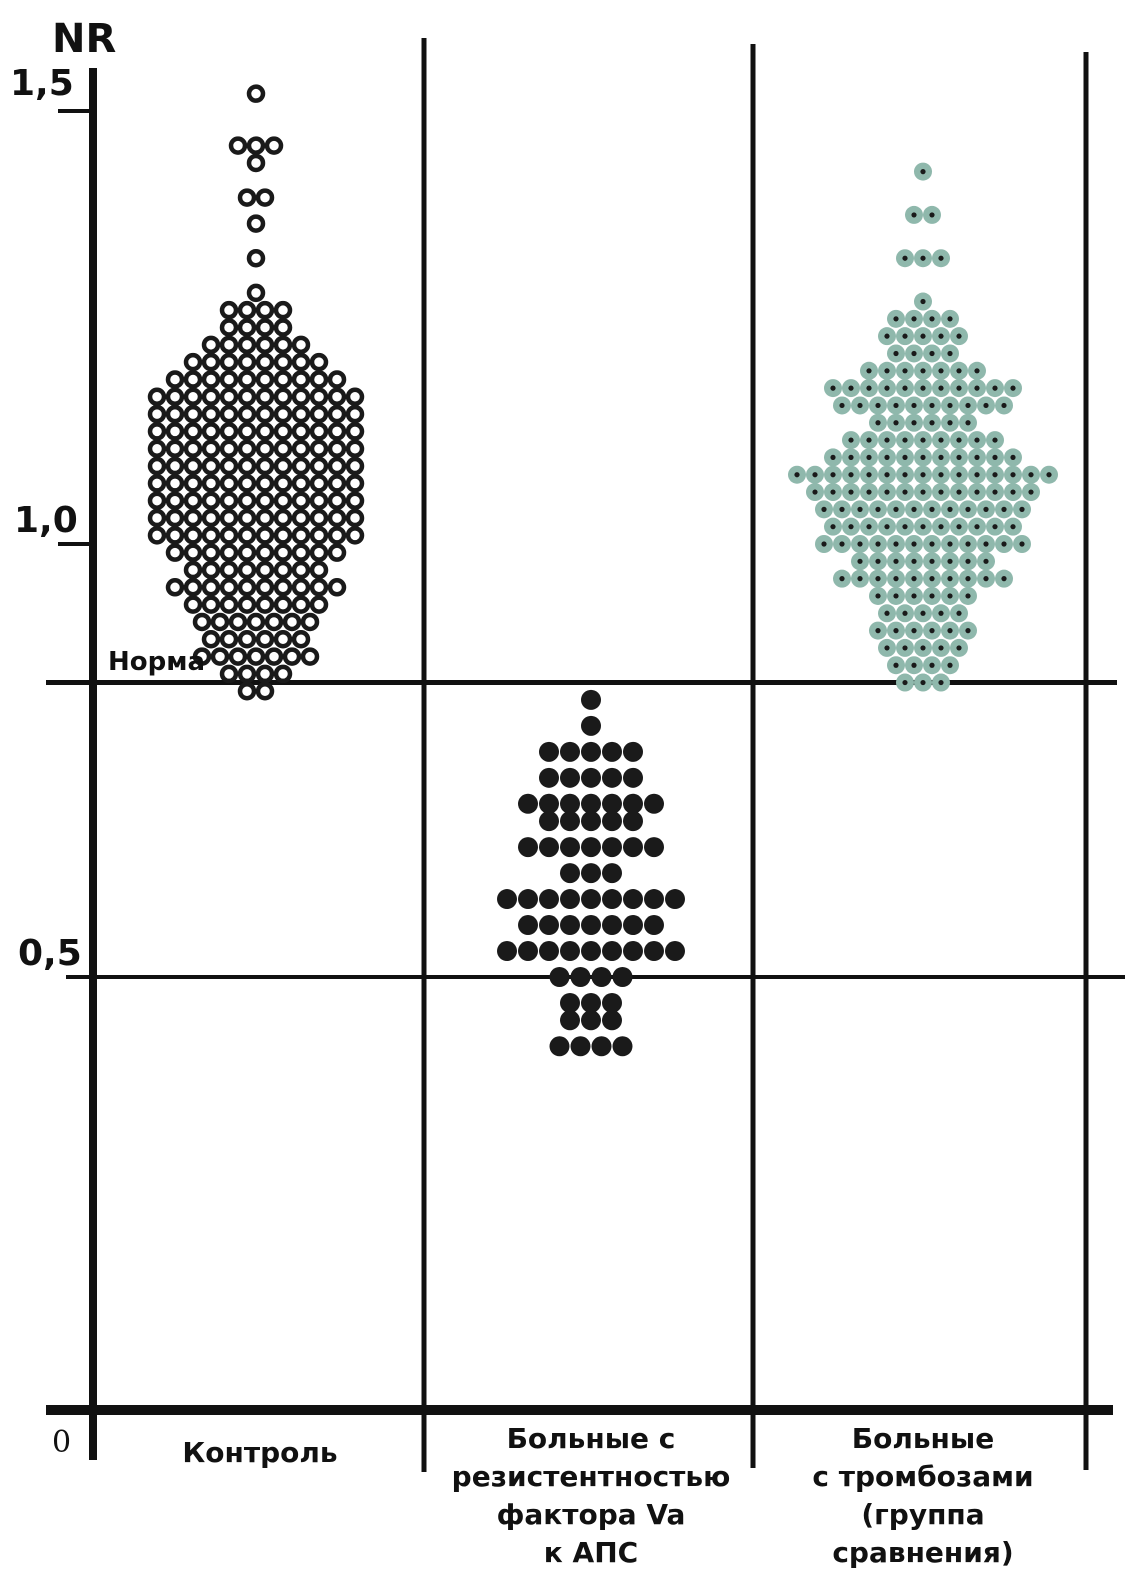 This screenshot has width=1139, height=1596. What do you see at coordinates (591, 1552) in the screenshot?
I see `category-label: к АПС` at bounding box center [591, 1552].